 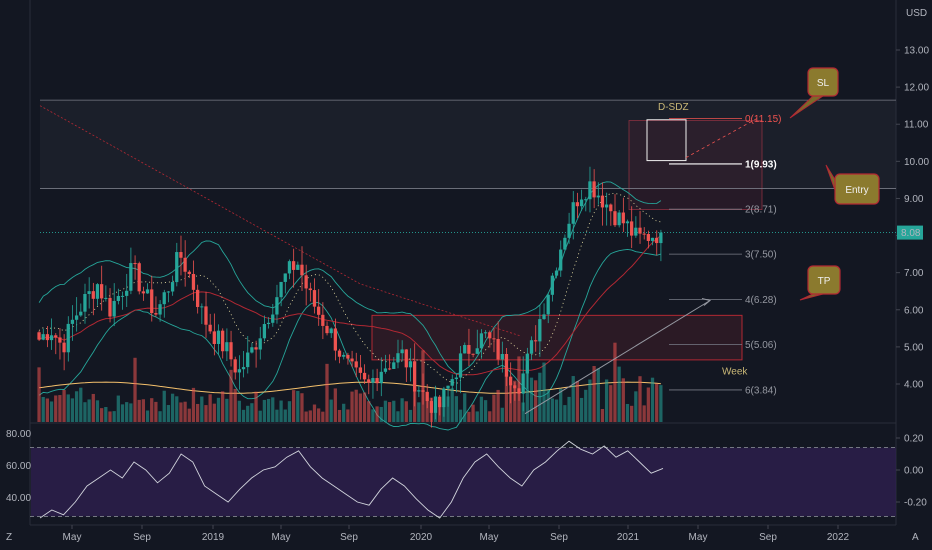 I want to click on supply-zone, so click(x=695, y=165).